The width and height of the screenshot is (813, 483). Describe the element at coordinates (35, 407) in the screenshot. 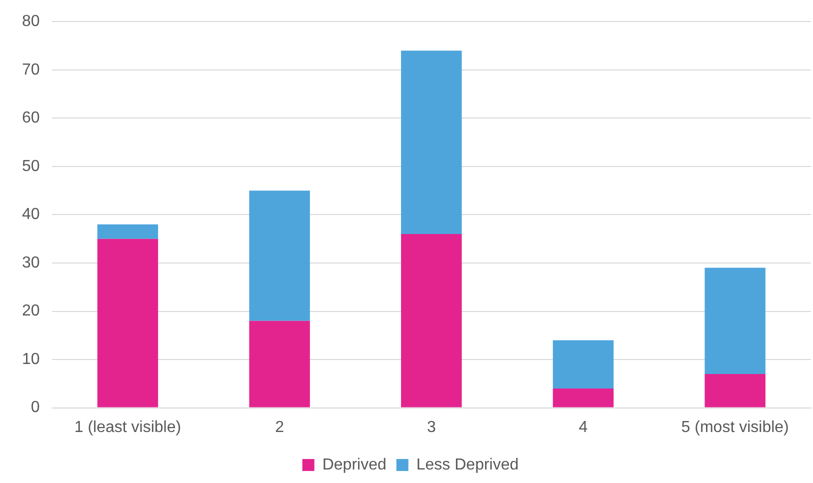

I see `y-tick-label: 0` at that location.